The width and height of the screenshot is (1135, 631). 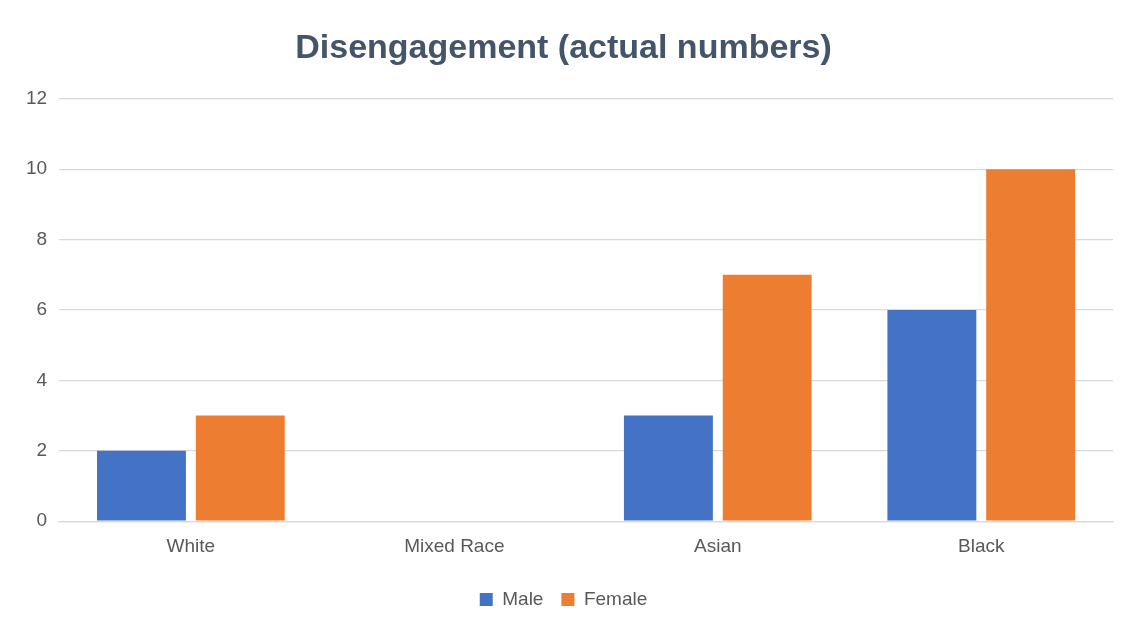 What do you see at coordinates (42, 379) in the screenshot?
I see `y-tick-label: 4` at bounding box center [42, 379].